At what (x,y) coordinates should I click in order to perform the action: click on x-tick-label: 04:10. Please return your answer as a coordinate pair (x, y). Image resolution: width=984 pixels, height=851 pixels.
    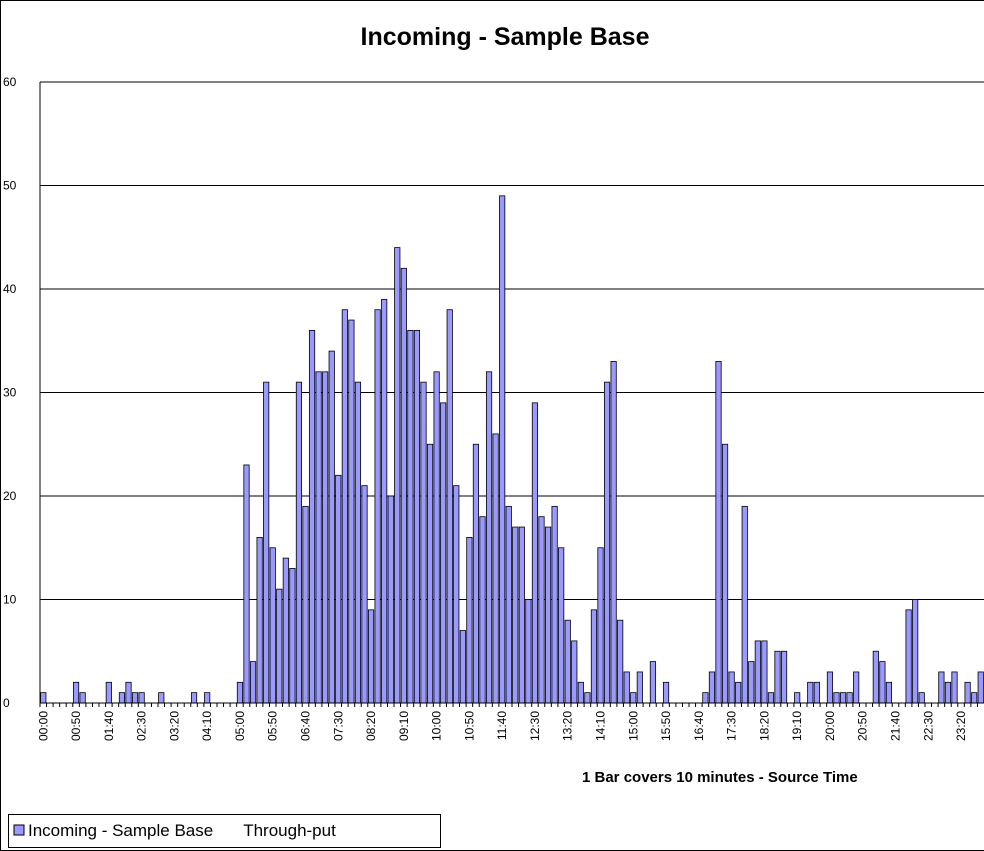
    Looking at the image, I should click on (207, 726).